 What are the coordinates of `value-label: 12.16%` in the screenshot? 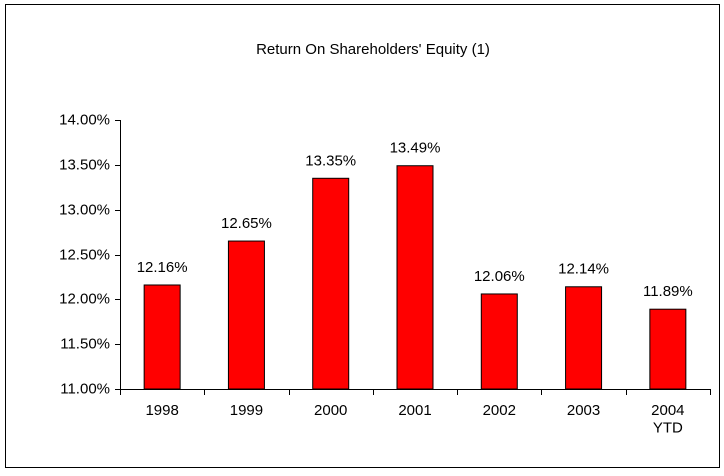 It's located at (162, 267).